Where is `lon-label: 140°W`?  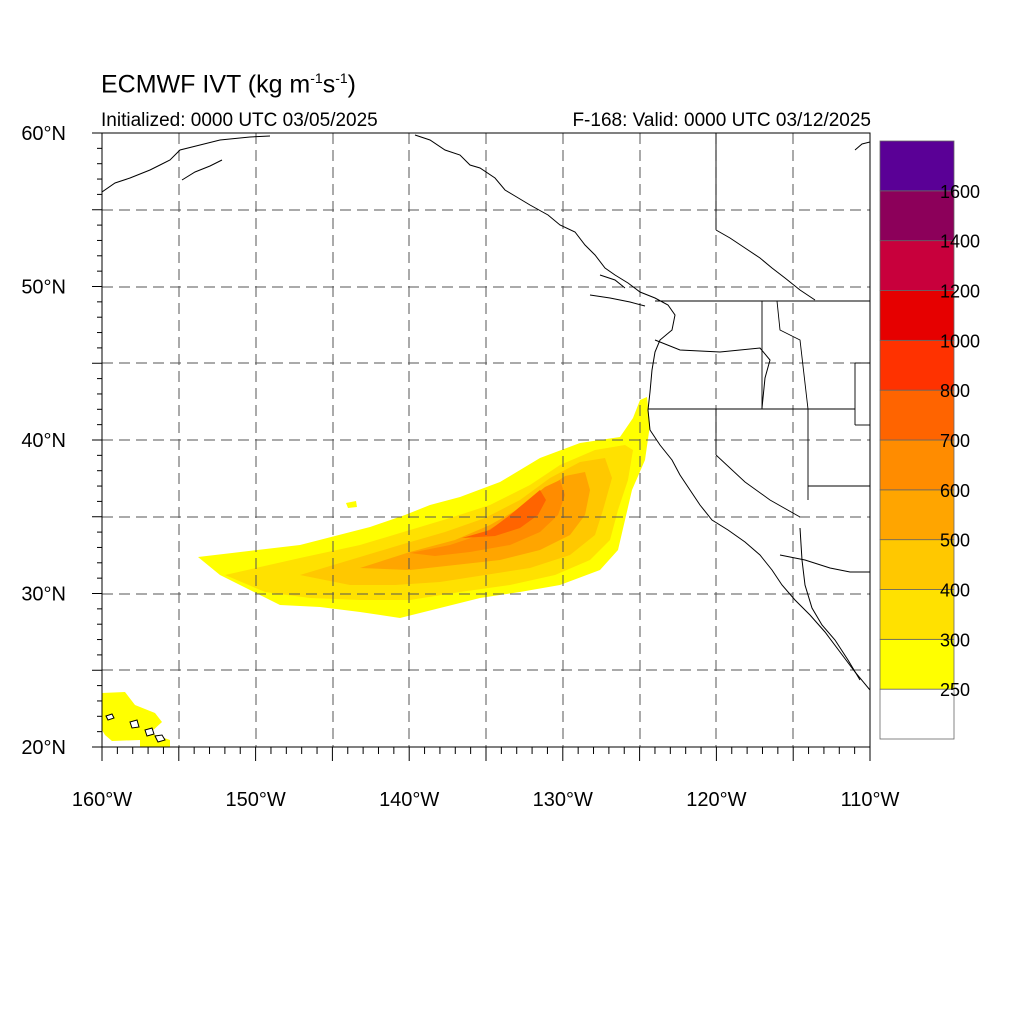
lon-label: 140°W is located at coordinates (409, 800).